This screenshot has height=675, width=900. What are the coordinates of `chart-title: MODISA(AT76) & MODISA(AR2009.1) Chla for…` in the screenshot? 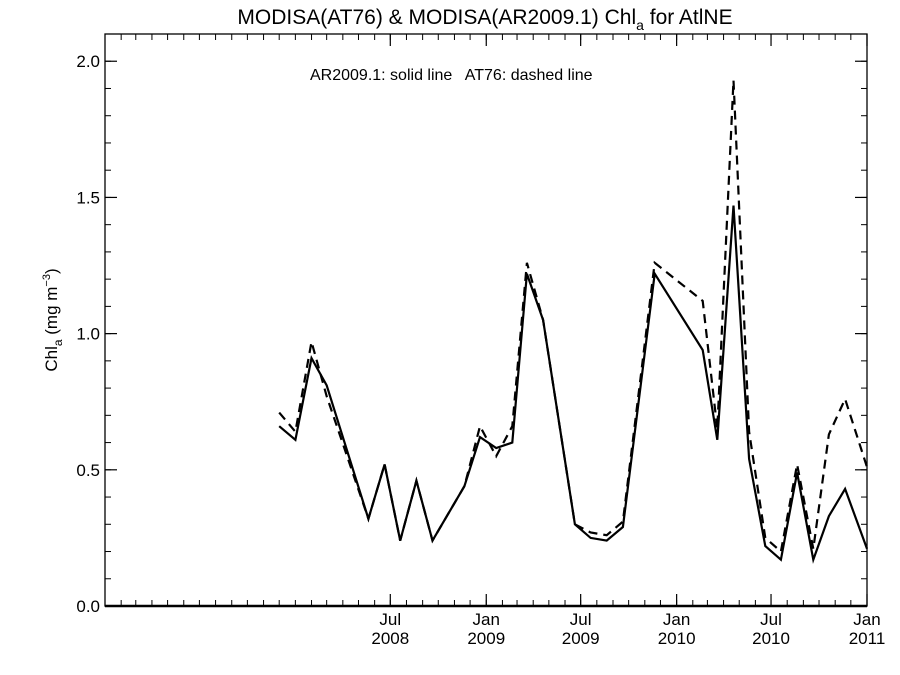 It's located at (484, 19).